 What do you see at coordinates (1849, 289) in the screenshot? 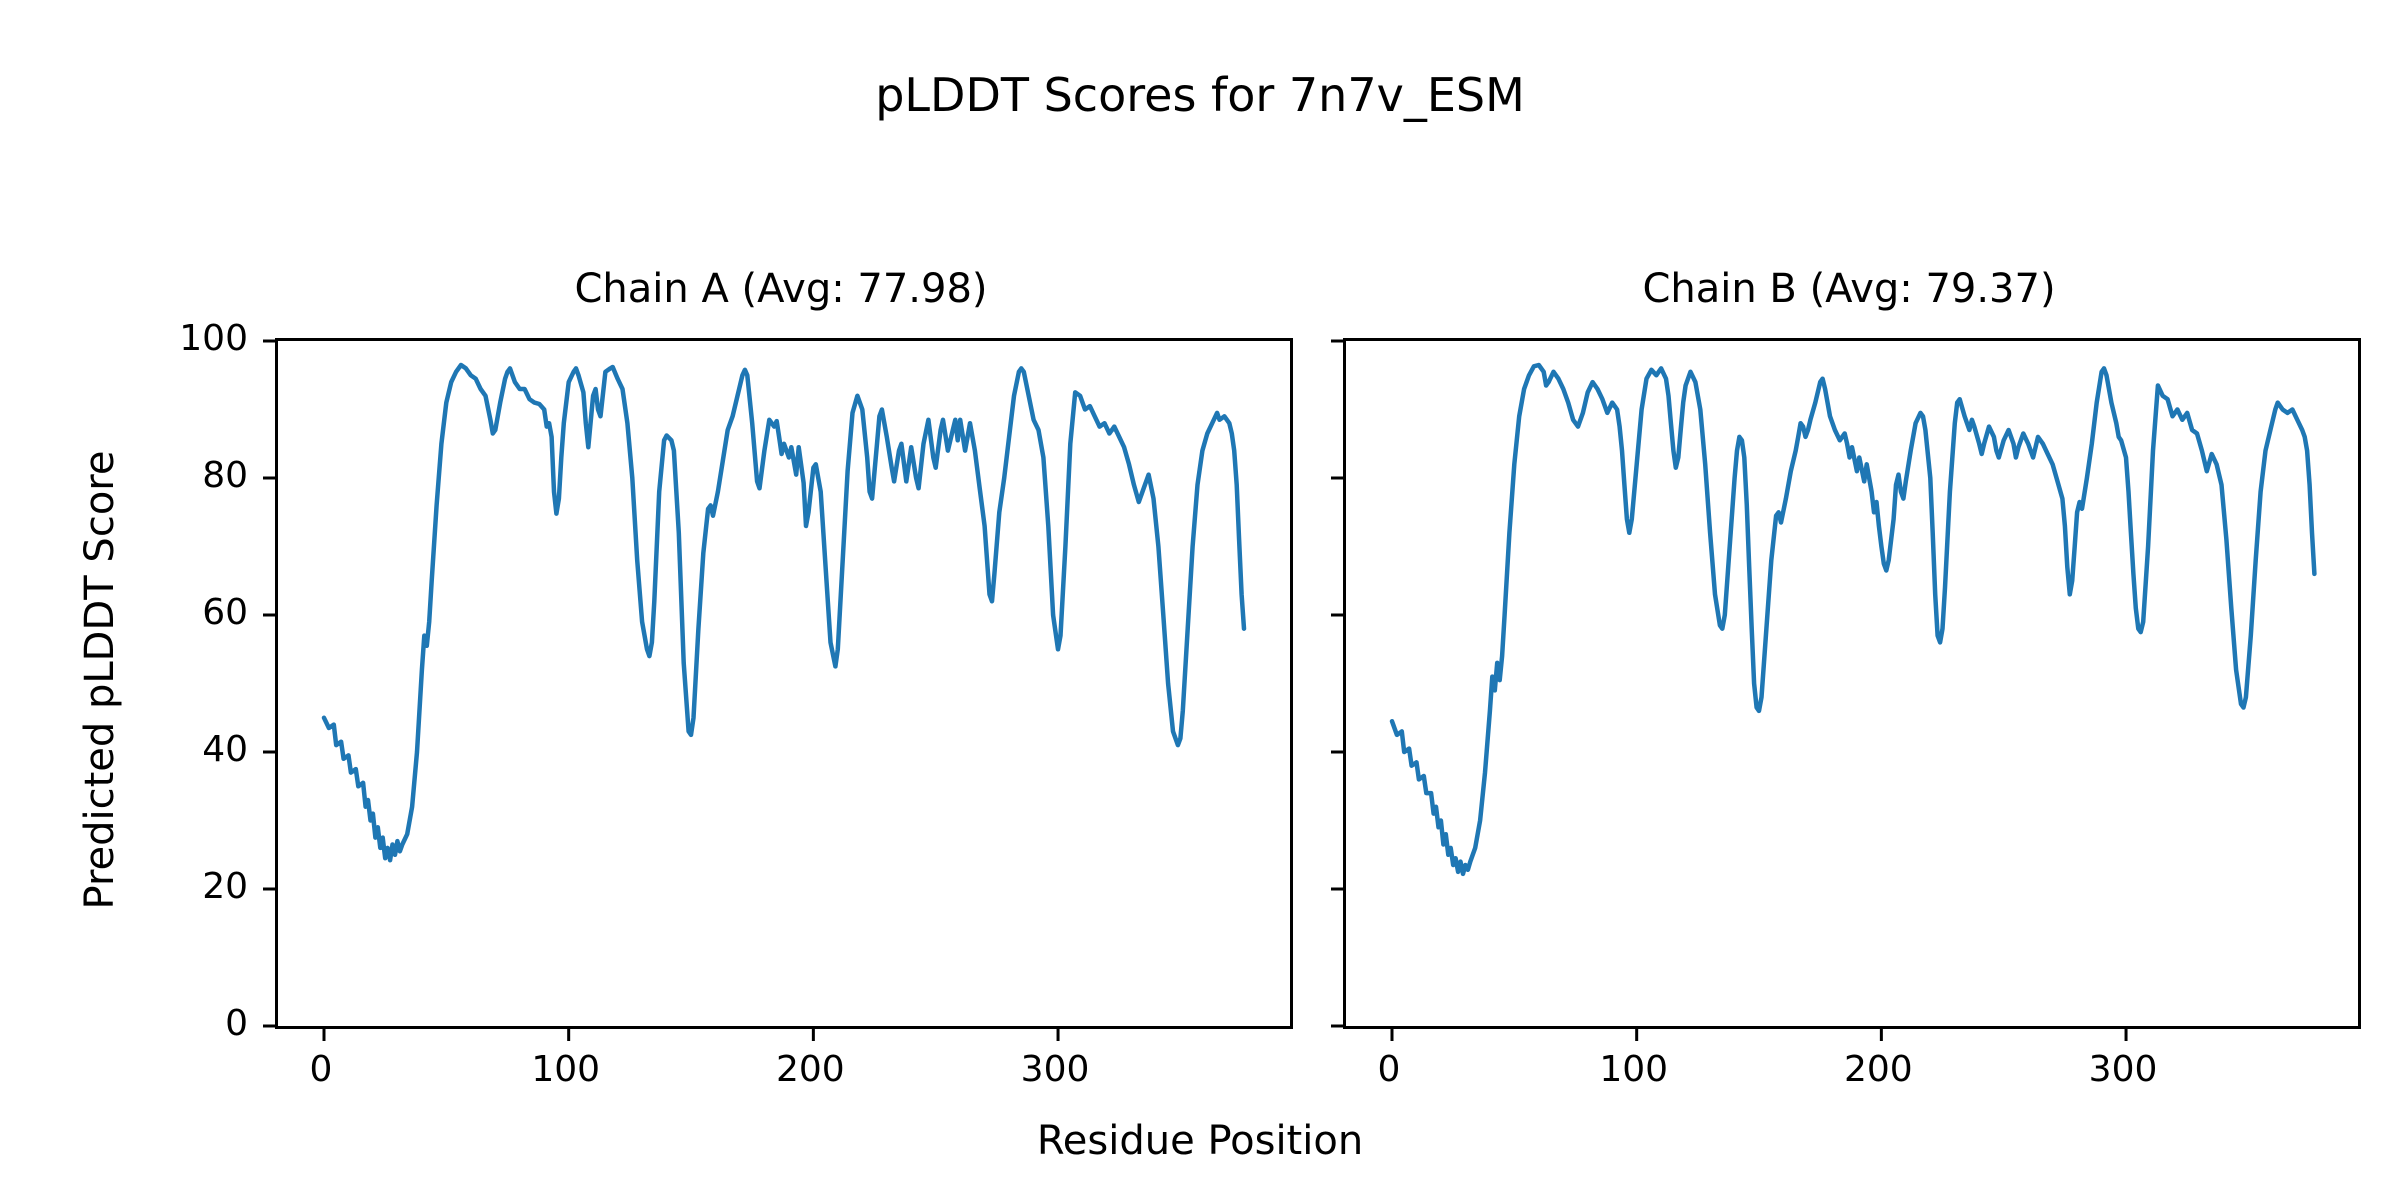
I see `subplot-title-chain-b: Chain B (Avg: 79.37)` at bounding box center [1849, 289].